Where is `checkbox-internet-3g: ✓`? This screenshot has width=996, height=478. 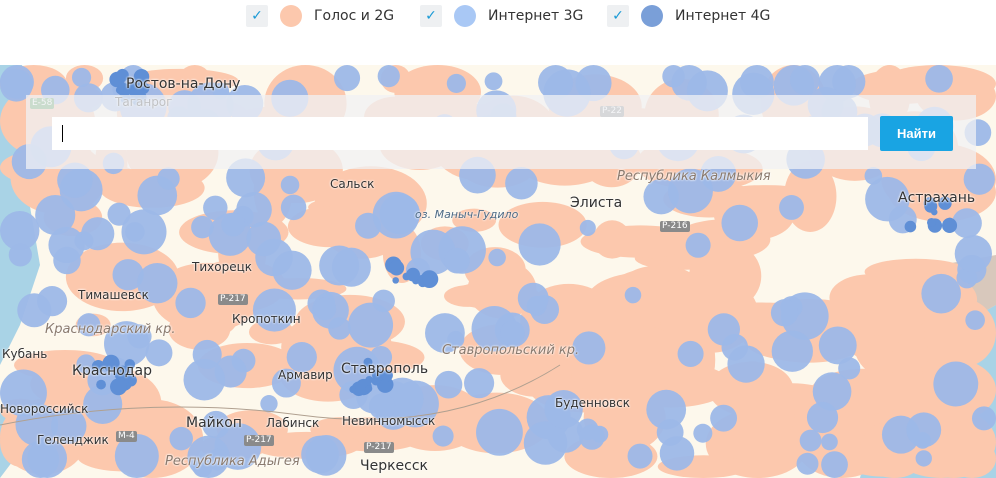 checkbox-internet-3g: ✓ is located at coordinates (431, 16).